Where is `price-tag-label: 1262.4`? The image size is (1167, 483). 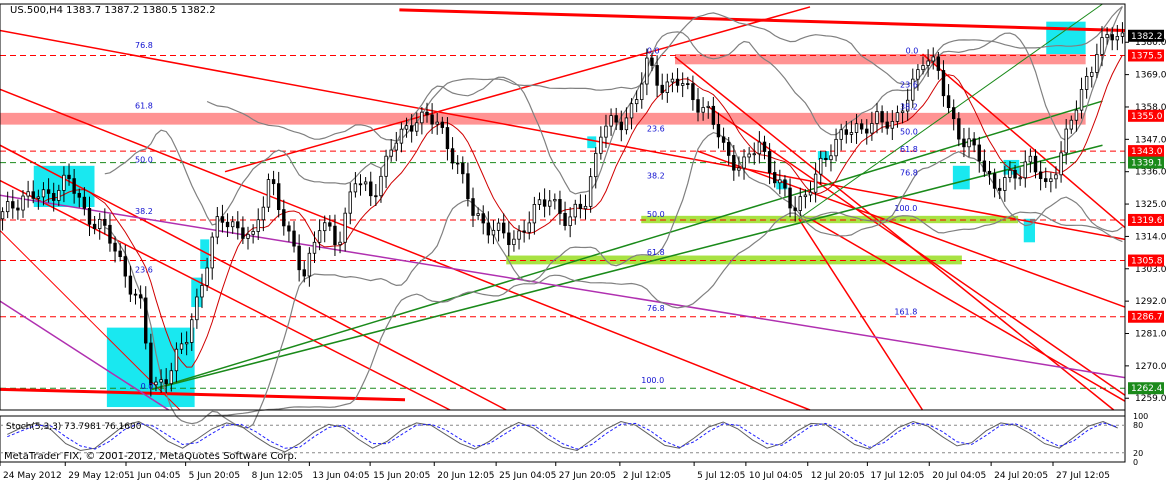 price-tag-label: 1262.4 is located at coordinates (1147, 389).